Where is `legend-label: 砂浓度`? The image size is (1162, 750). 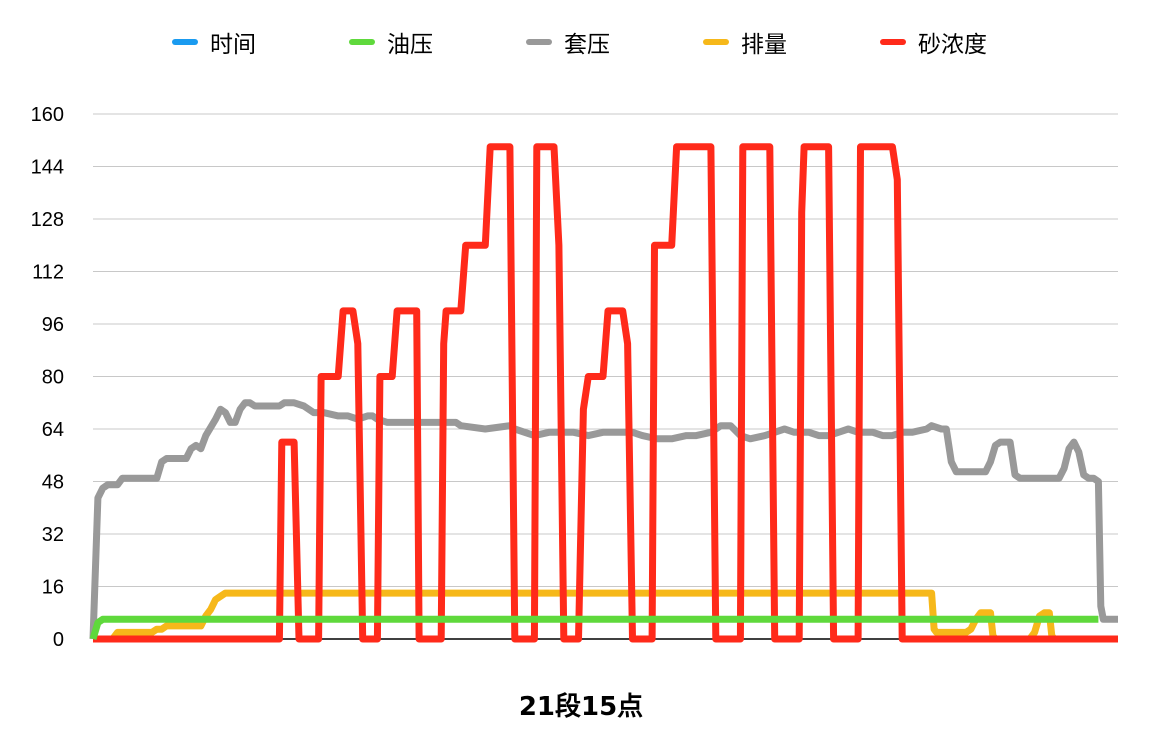
legend-label: 砂浓度 is located at coordinates (952, 45).